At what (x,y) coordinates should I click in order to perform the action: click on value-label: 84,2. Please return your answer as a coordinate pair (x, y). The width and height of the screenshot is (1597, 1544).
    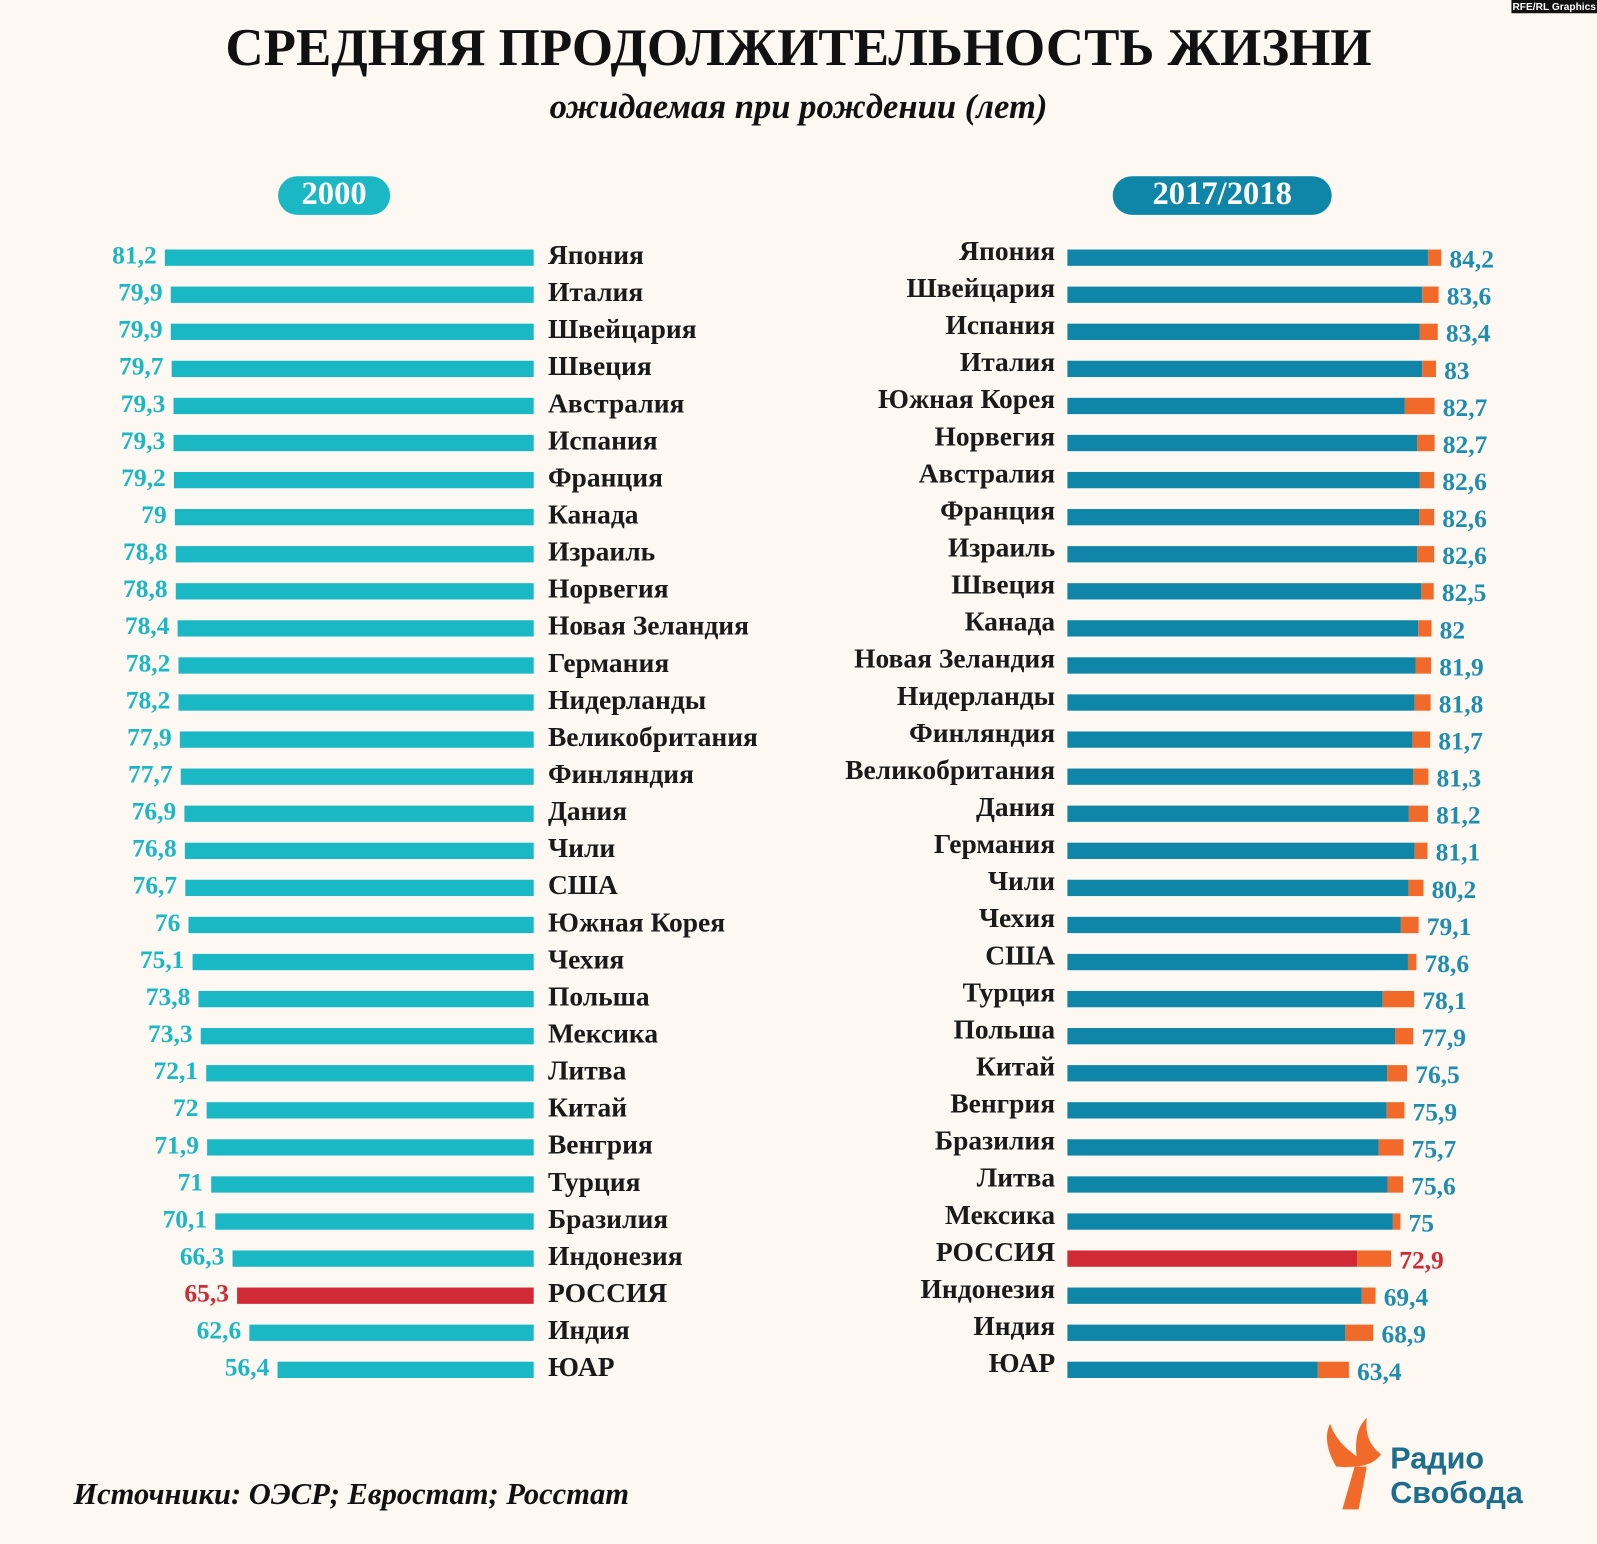
    Looking at the image, I should click on (1471, 259).